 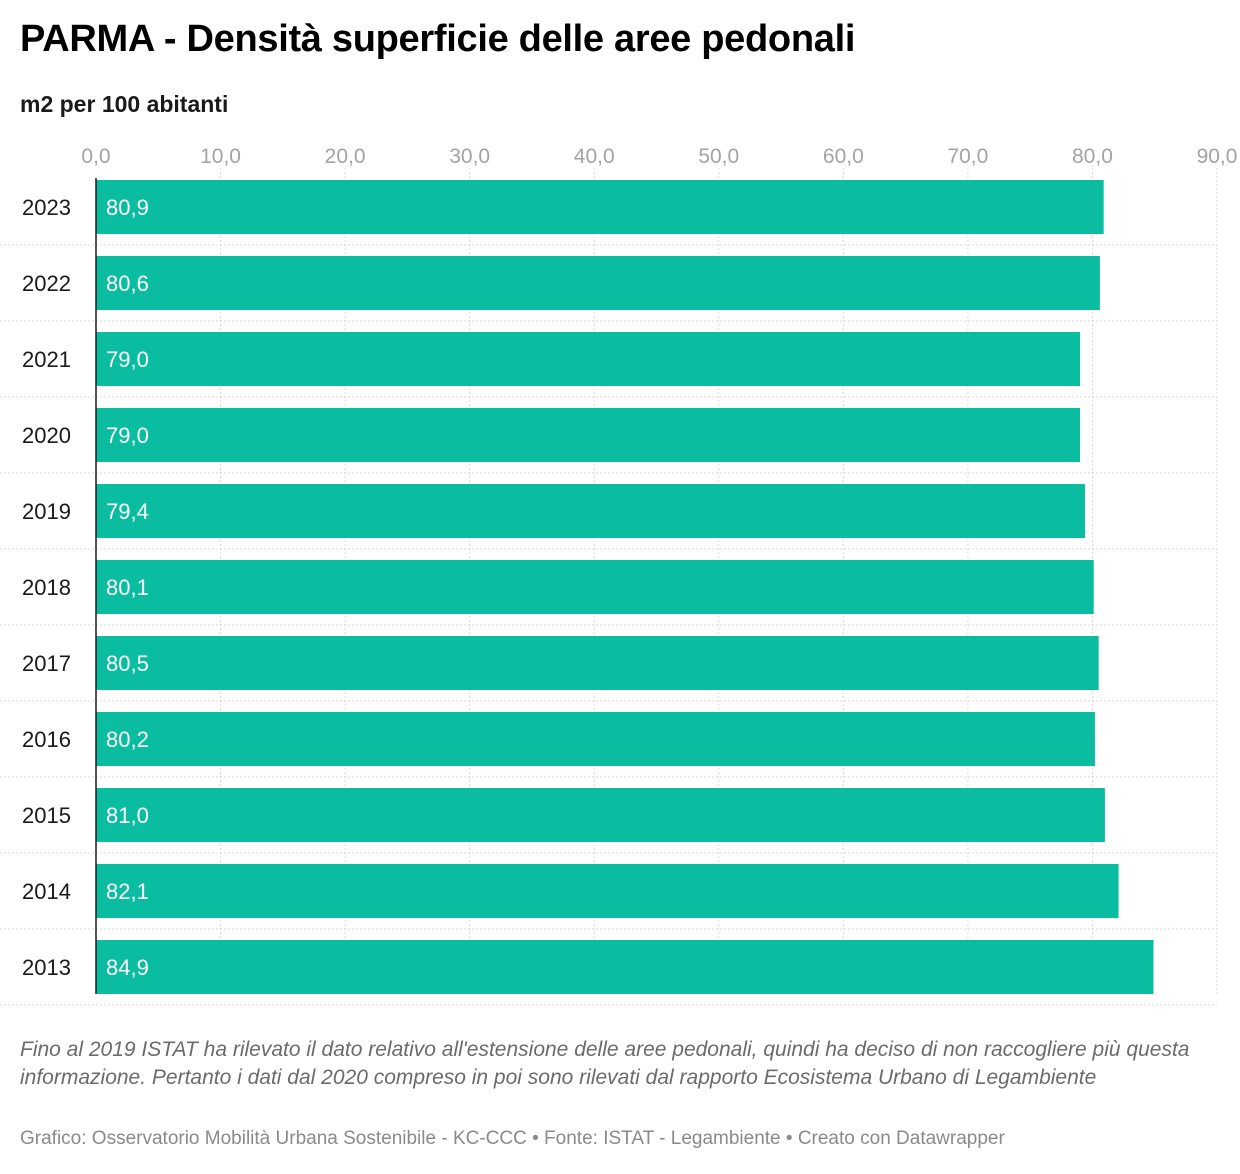 What do you see at coordinates (46, 359) in the screenshot?
I see `category-label: 2021` at bounding box center [46, 359].